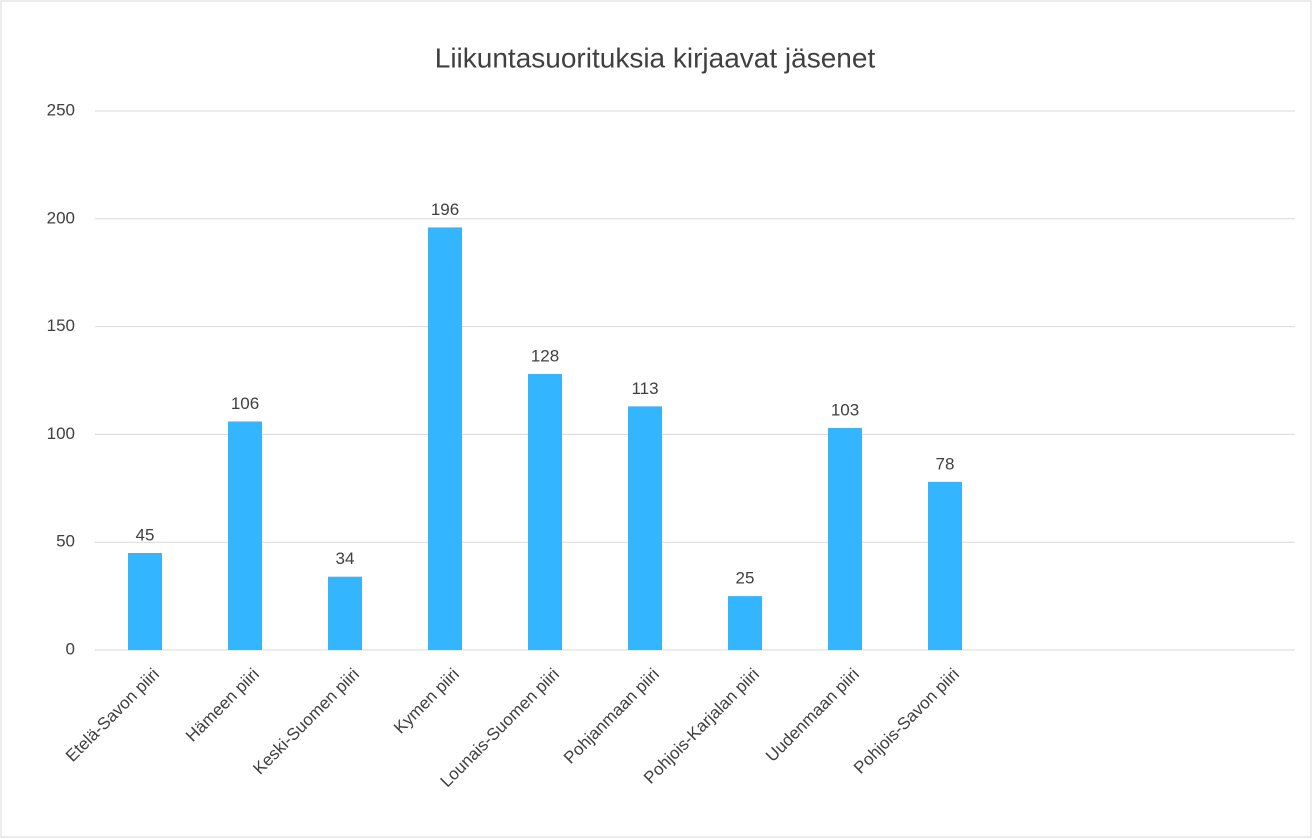 The height and width of the screenshot is (839, 1313). I want to click on data-label: 103, so click(845, 409).